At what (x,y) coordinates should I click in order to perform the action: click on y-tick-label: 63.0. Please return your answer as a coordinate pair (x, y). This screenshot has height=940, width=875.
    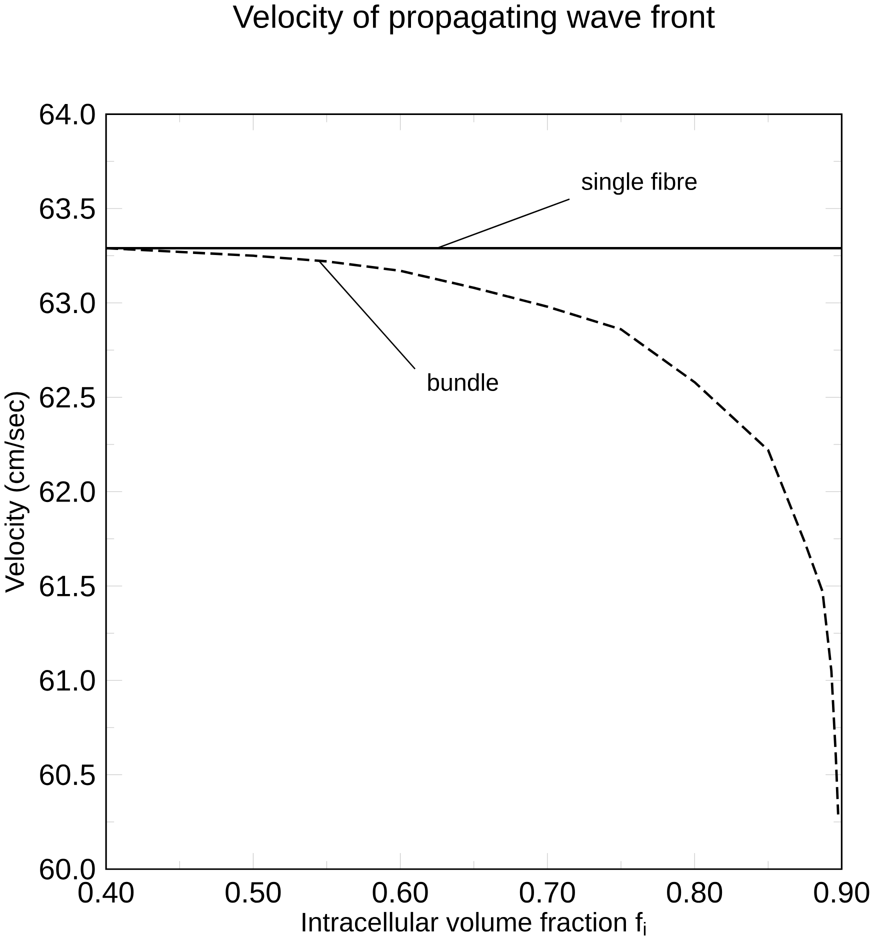
    Looking at the image, I should click on (67, 303).